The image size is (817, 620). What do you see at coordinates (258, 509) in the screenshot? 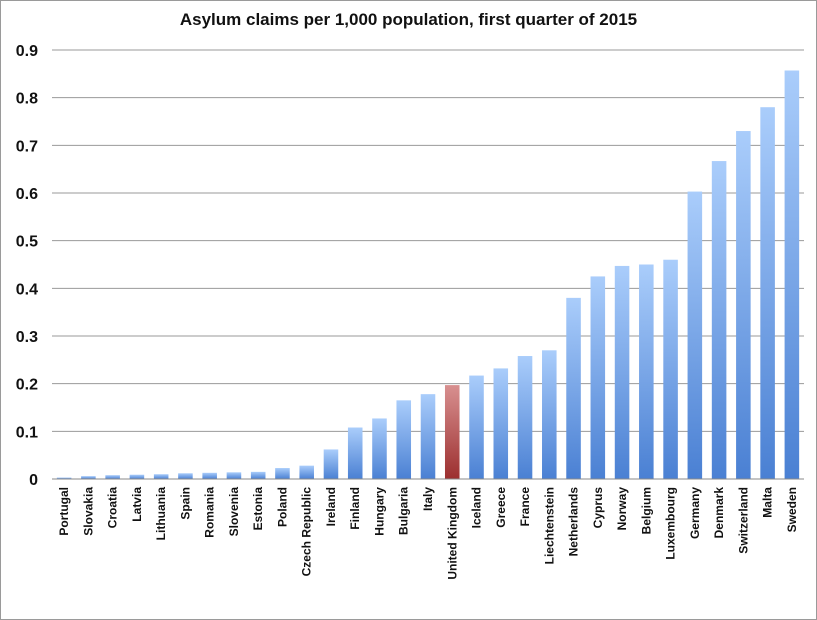
I see `x-tick-label: Estonia` at bounding box center [258, 509].